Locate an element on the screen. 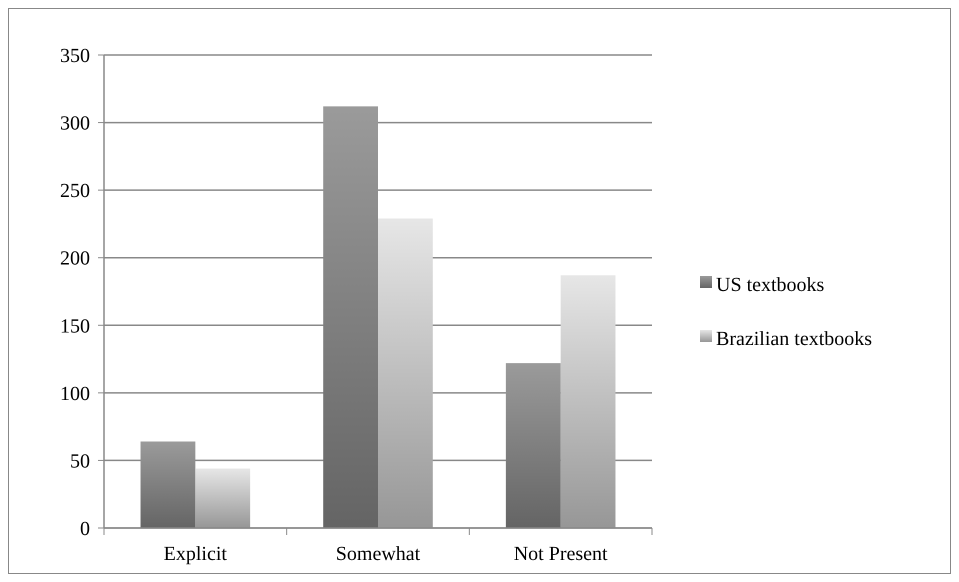 This screenshot has width=959, height=582. legend-label: Brazilian textbooks is located at coordinates (794, 339).